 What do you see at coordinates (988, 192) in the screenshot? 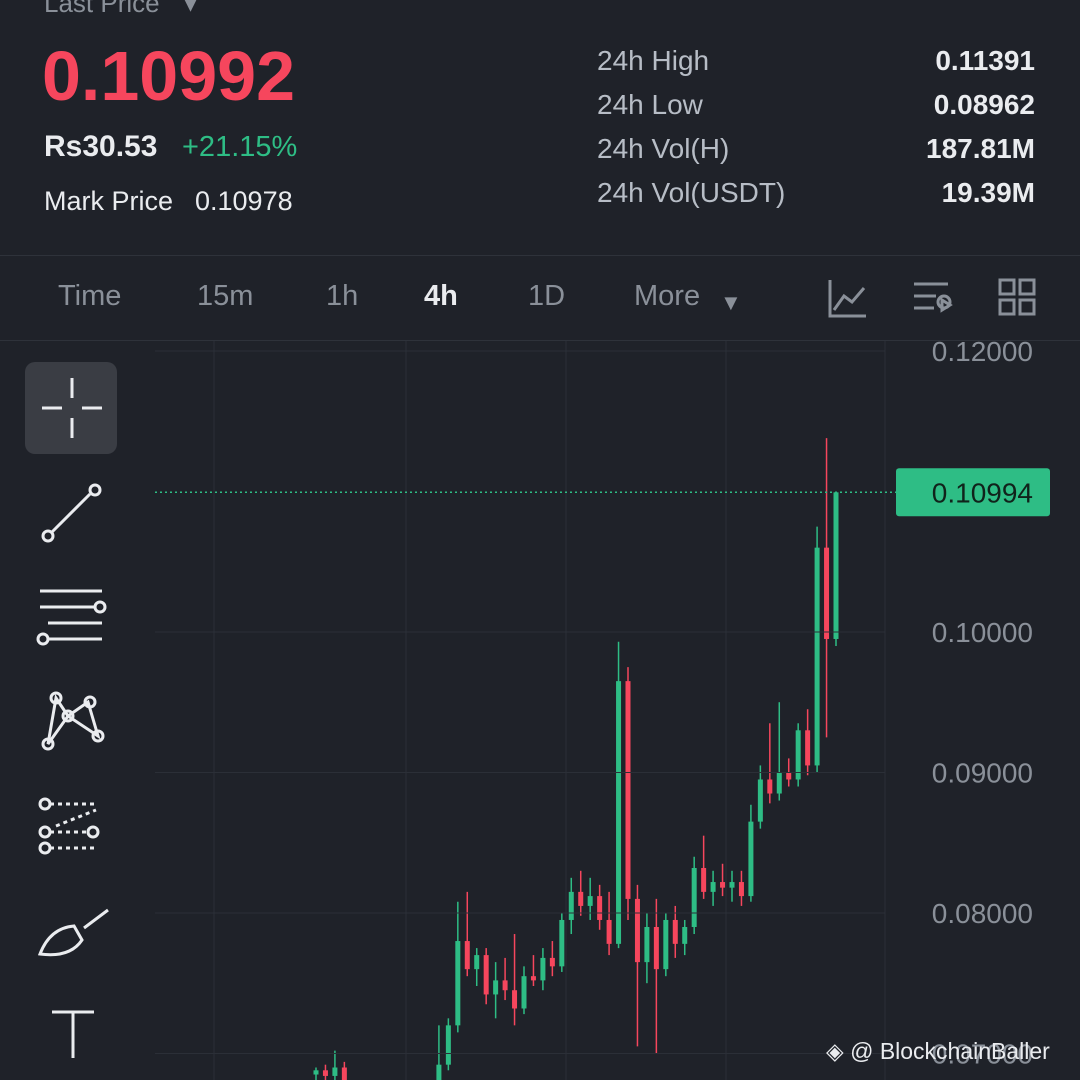
I see `stat-value: 19.39M` at bounding box center [988, 192].